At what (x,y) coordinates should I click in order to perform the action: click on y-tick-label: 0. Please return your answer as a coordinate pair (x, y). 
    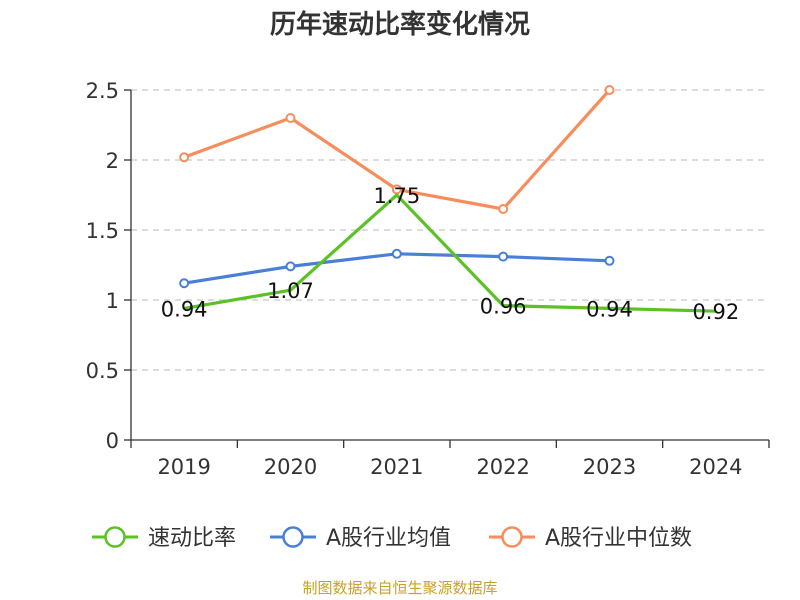
    Looking at the image, I should click on (112, 441).